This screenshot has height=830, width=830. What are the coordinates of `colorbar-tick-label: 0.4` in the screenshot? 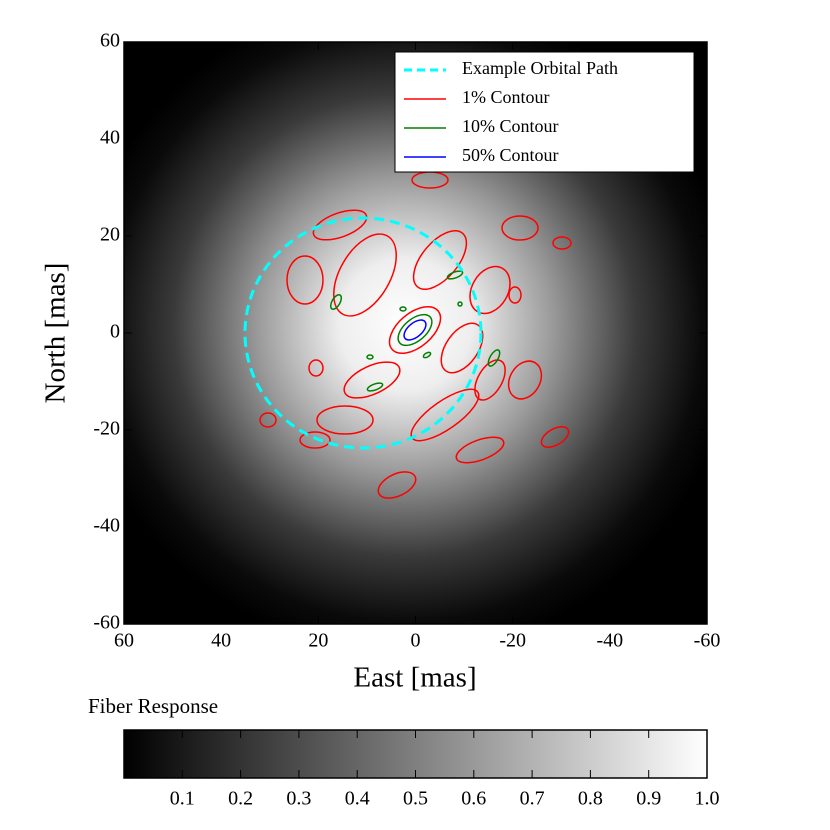 It's located at (357, 799).